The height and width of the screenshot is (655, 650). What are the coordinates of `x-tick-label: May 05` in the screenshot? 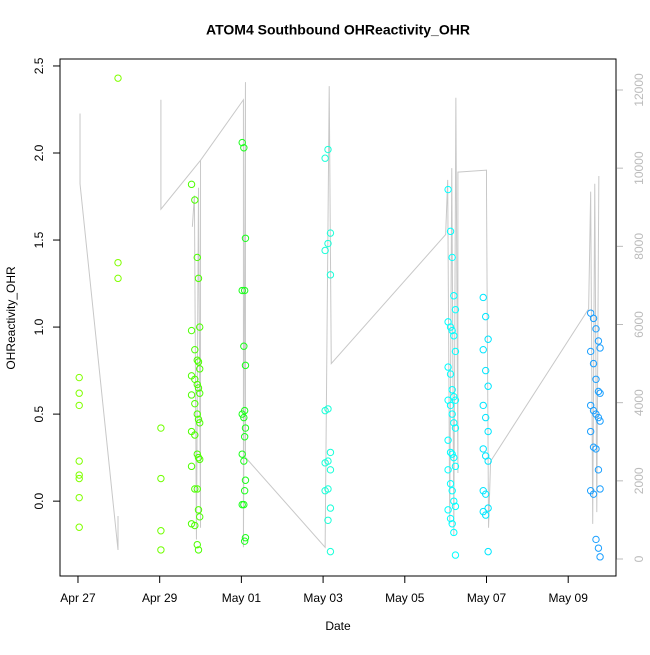 It's located at (405, 598).